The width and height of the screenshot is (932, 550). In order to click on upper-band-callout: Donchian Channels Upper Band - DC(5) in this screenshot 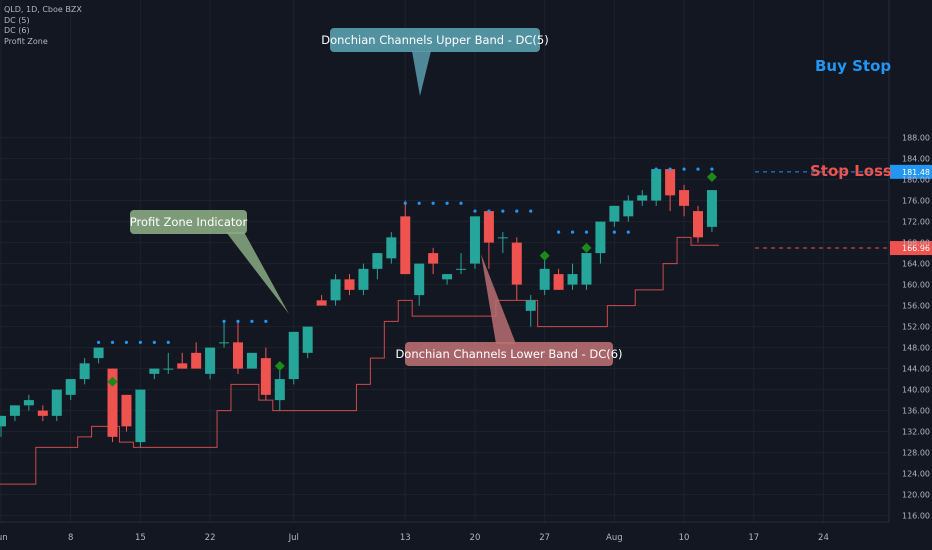, I will do `click(435, 62)`.